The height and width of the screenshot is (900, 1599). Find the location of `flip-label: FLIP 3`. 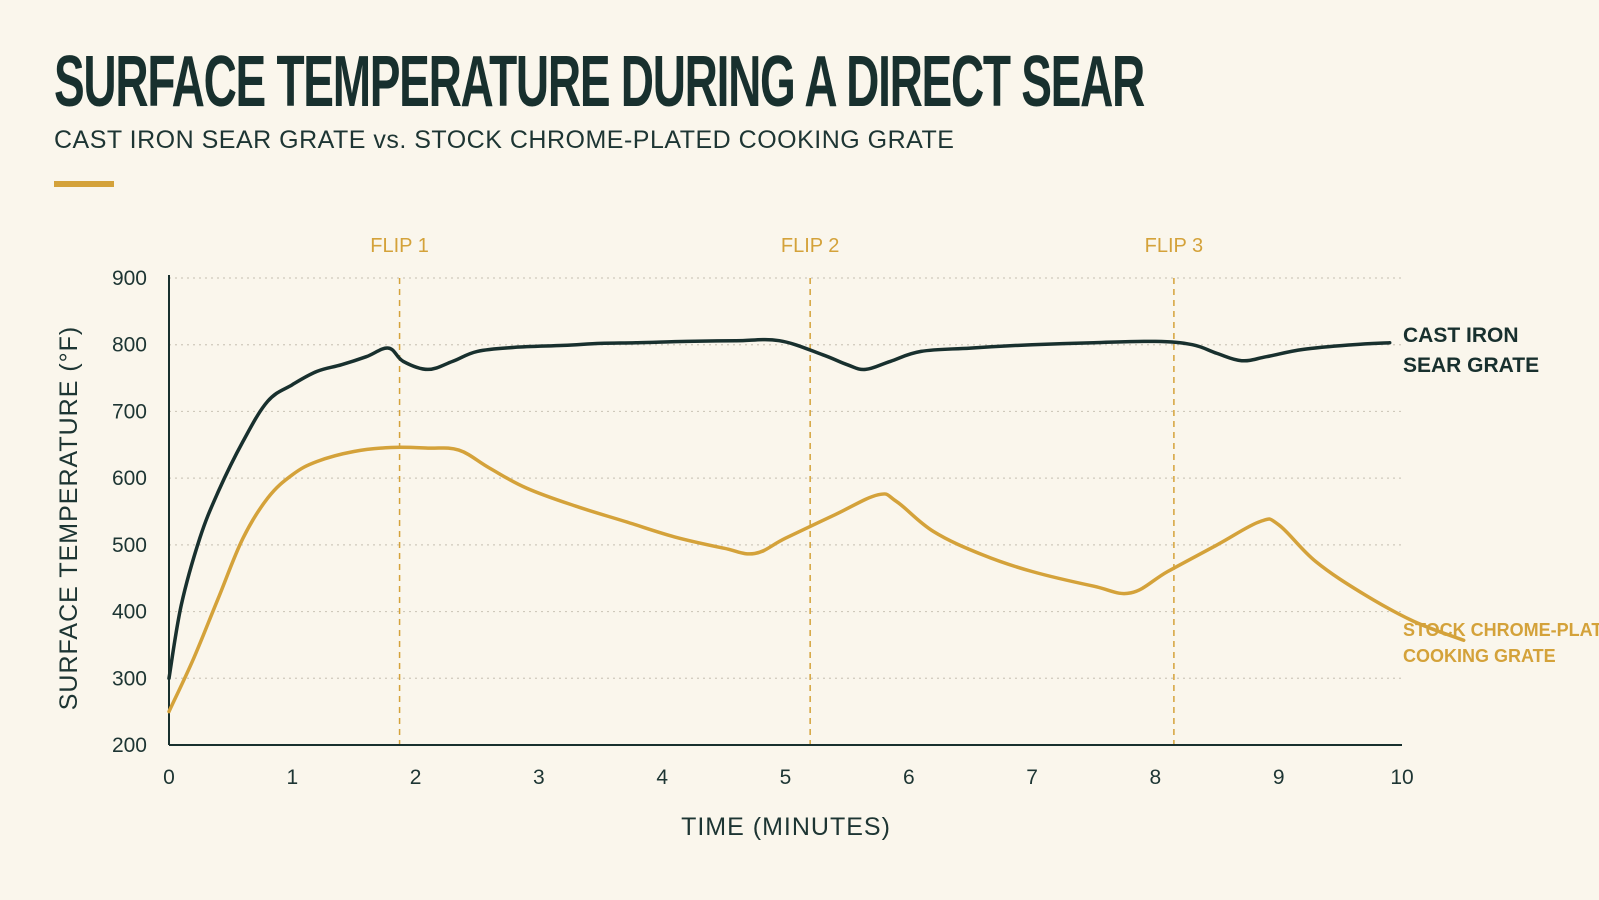

flip-label: FLIP 3 is located at coordinates (1174, 246).